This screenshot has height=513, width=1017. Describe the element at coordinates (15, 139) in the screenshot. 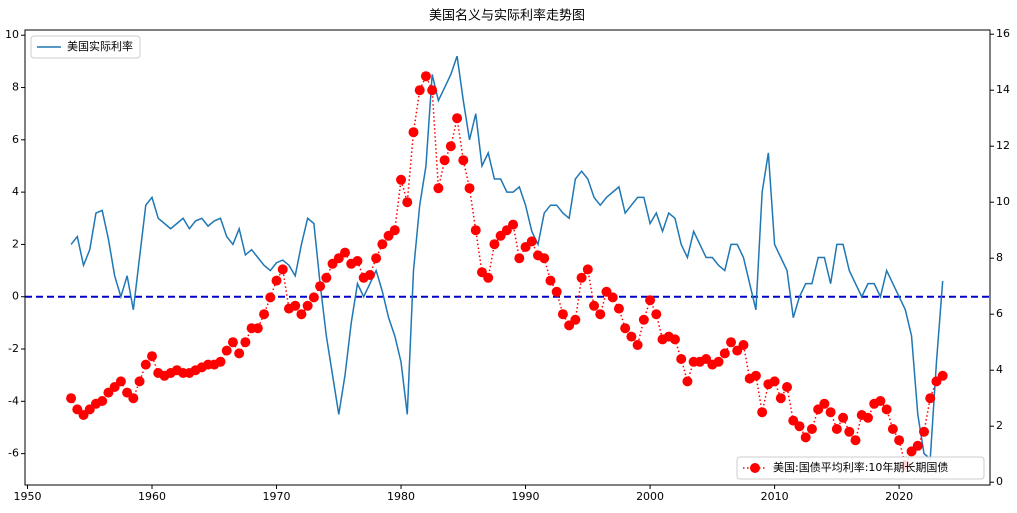

I see `y-tick-label: 6` at that location.